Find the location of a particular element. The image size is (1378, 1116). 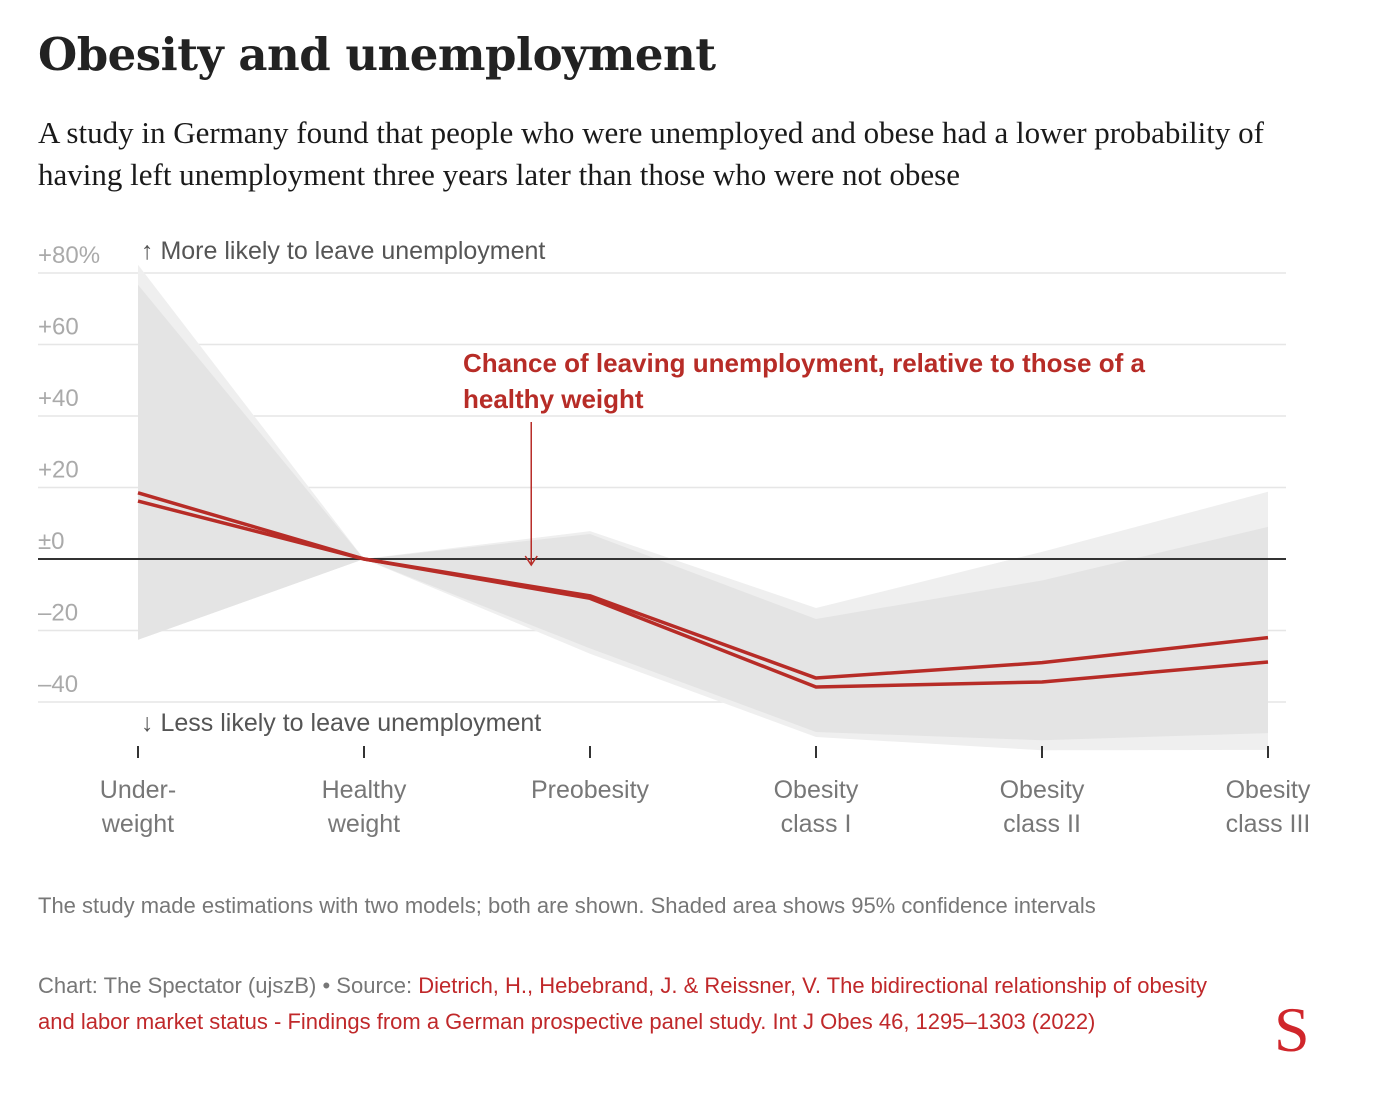

x-tick-label: Under- is located at coordinates (138, 790).